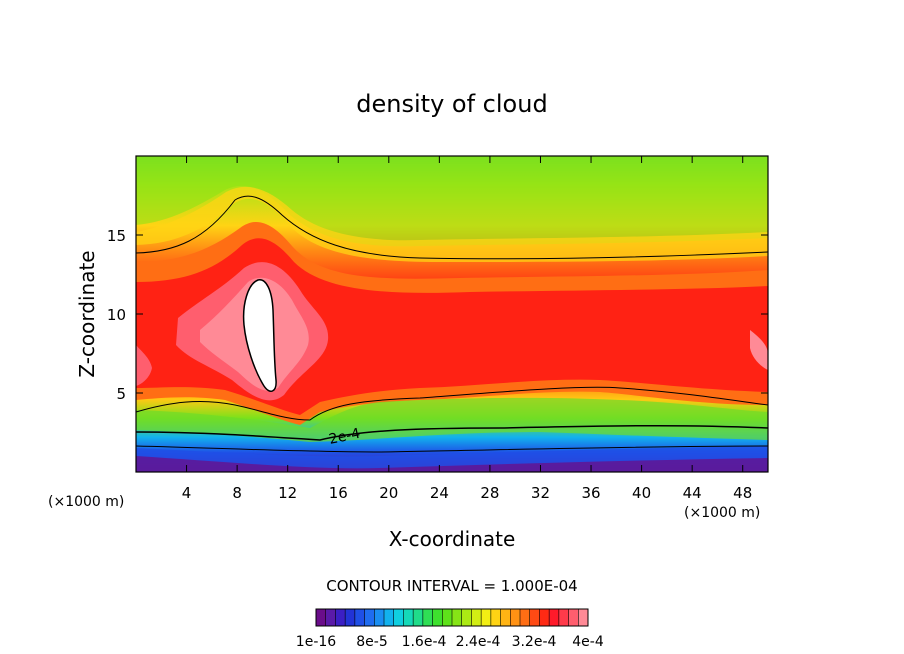 This screenshot has width=904, height=654. I want to click on colorbar-labels: 1e-16 8e-5 1.6e-4 2.4e-4 3.2e-4 4e-4, so click(450, 642).